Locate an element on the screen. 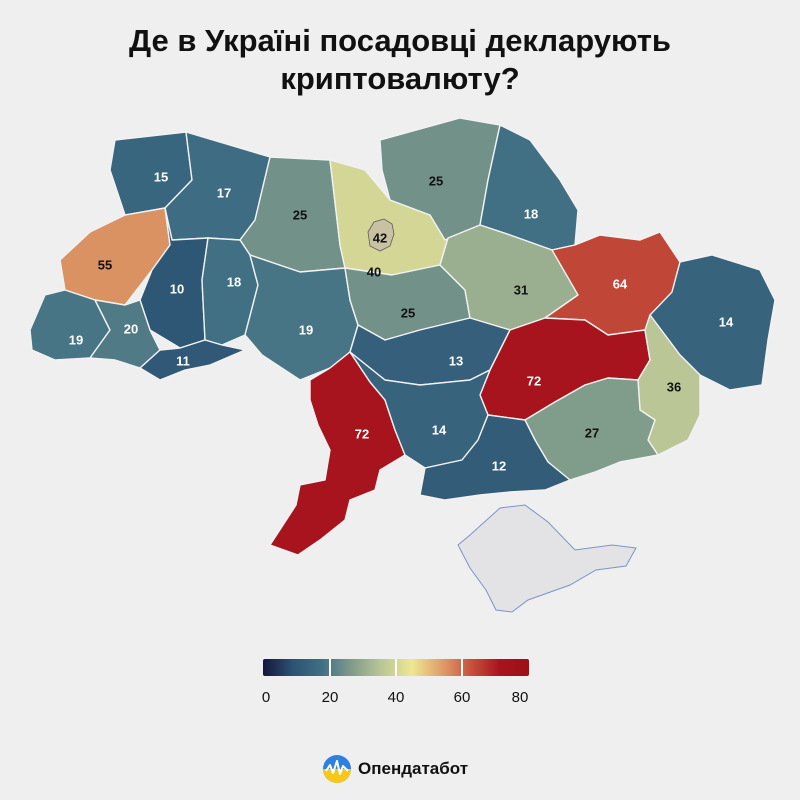  region-kyiv-city is located at coordinates (381, 235).